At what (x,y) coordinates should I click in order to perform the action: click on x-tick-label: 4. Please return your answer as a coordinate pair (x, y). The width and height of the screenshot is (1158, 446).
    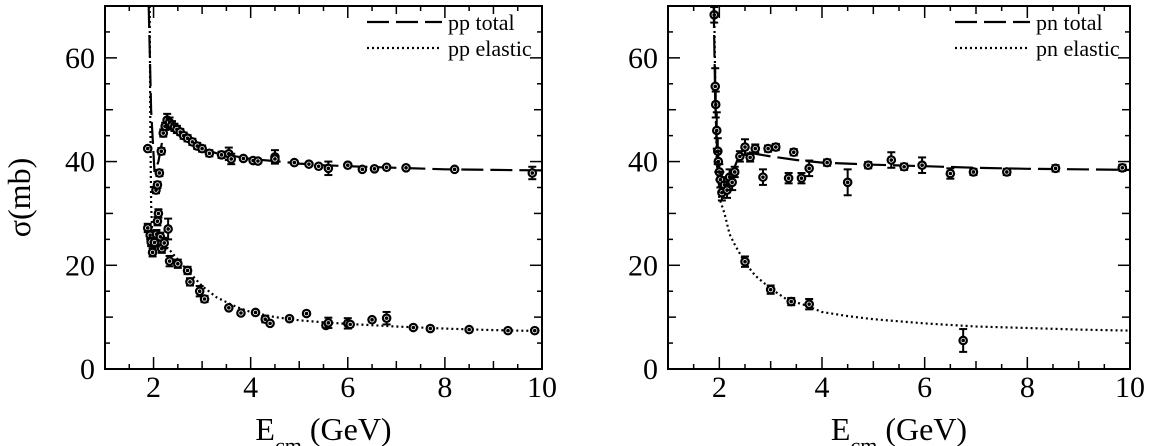
    Looking at the image, I should click on (822, 387).